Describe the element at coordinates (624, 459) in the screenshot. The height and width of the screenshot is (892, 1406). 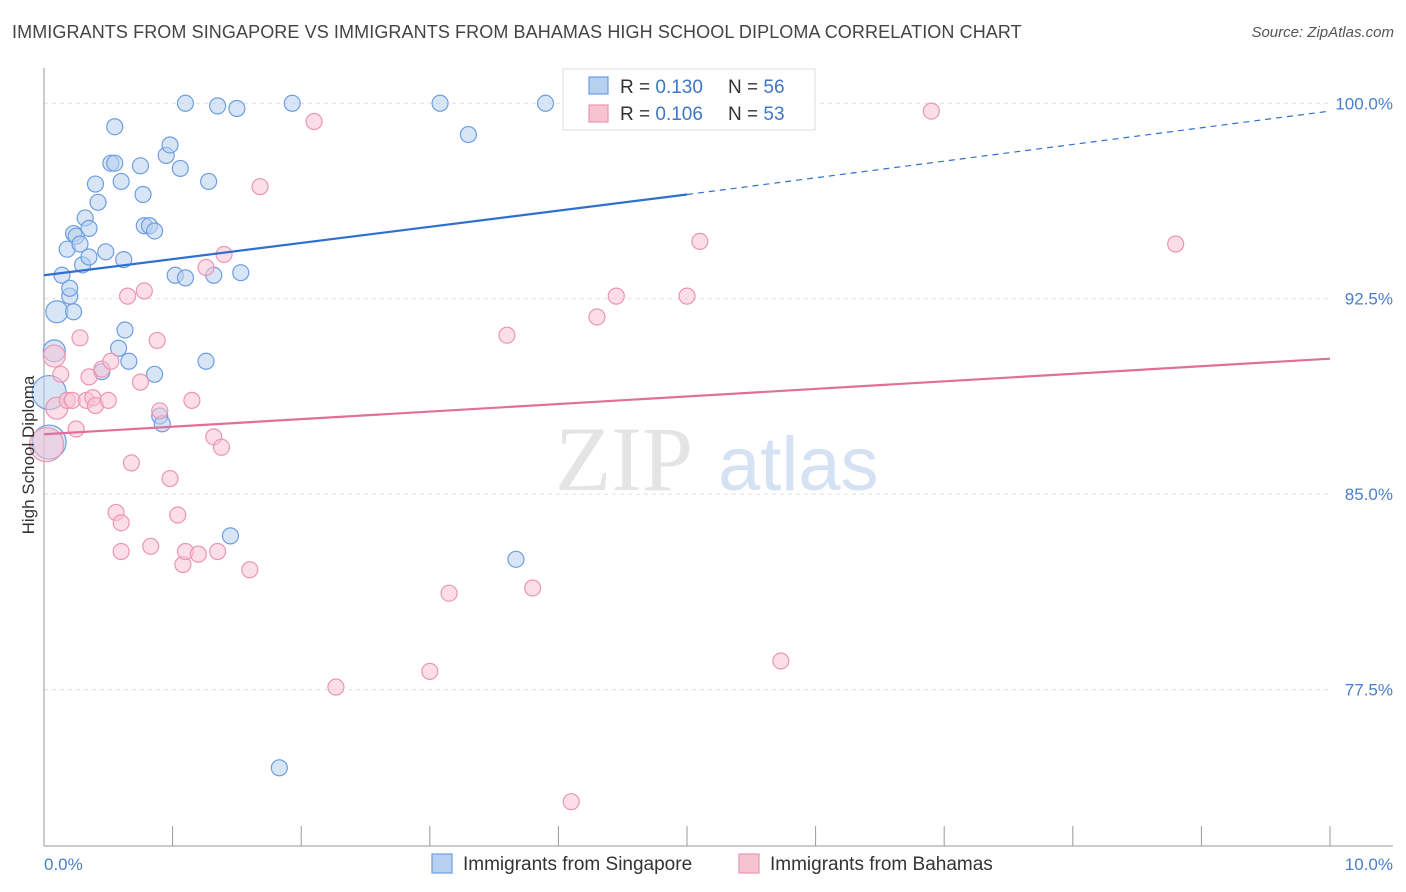
I see `watermark-zip: ZIP` at that location.